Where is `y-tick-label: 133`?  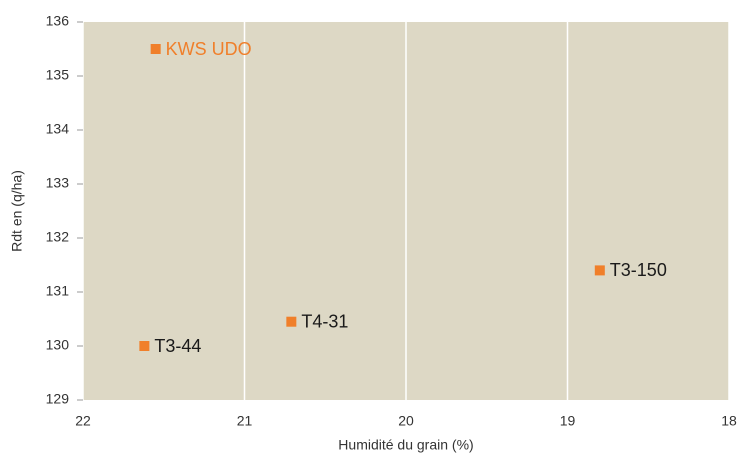
y-tick-label: 133 is located at coordinates (58, 183).